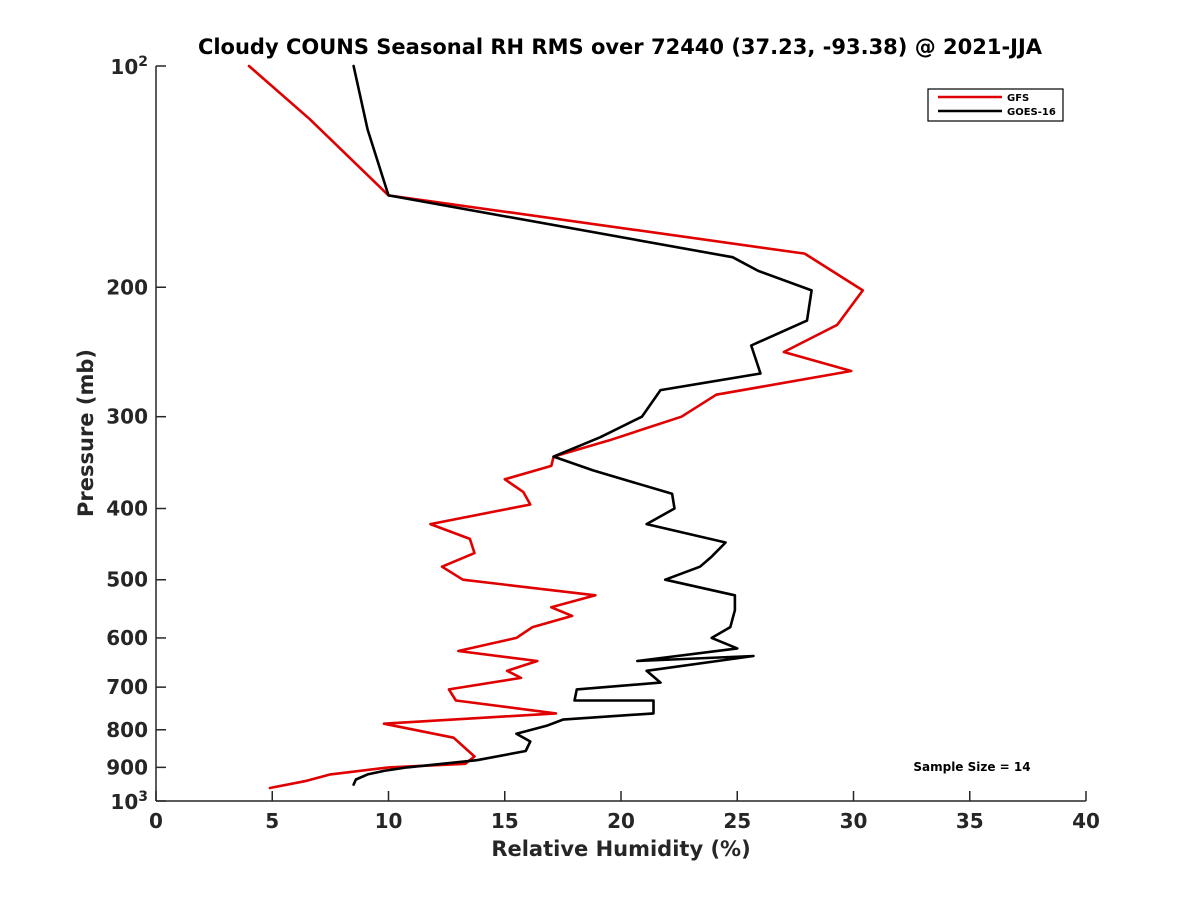 The height and width of the screenshot is (900, 1200). I want to click on y-tick-label: 800, so click(127, 730).